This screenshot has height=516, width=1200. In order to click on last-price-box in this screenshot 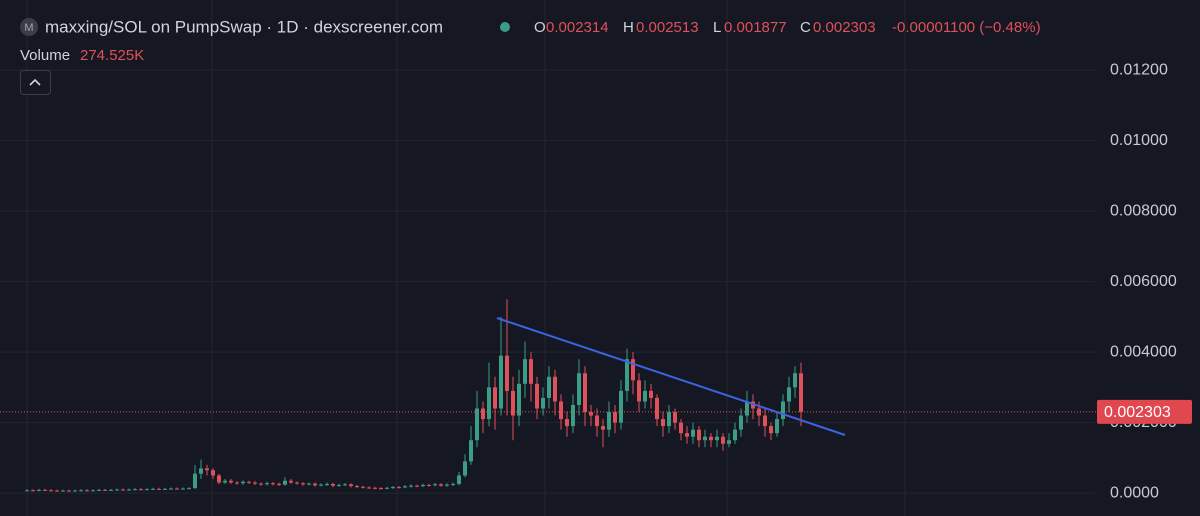, I will do `click(1144, 411)`.